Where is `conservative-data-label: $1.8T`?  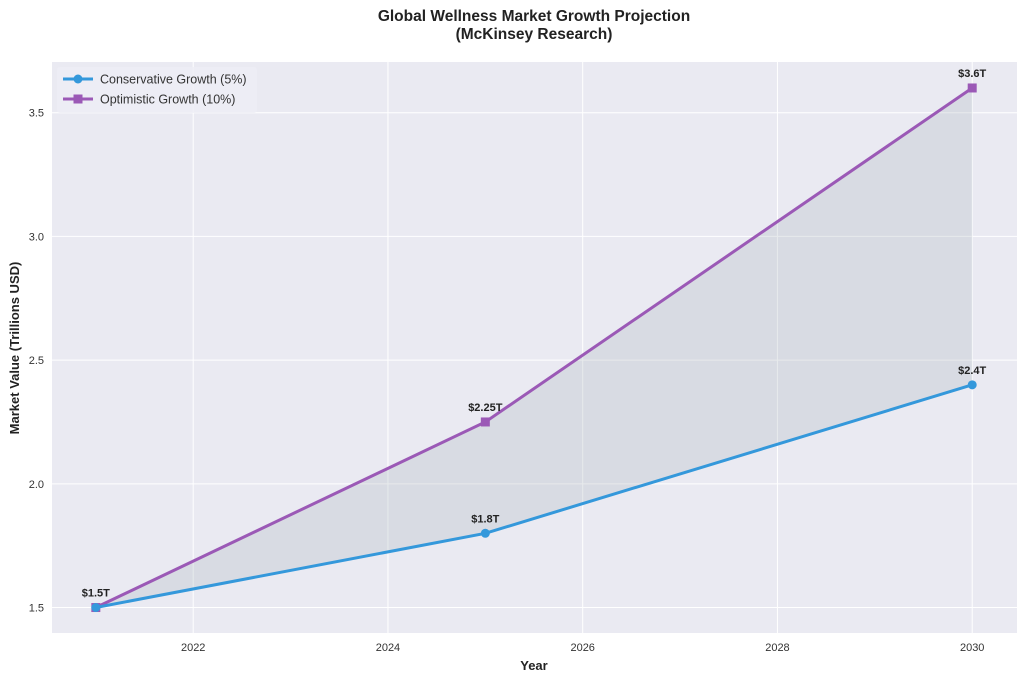
conservative-data-label: $1.8T is located at coordinates (485, 519).